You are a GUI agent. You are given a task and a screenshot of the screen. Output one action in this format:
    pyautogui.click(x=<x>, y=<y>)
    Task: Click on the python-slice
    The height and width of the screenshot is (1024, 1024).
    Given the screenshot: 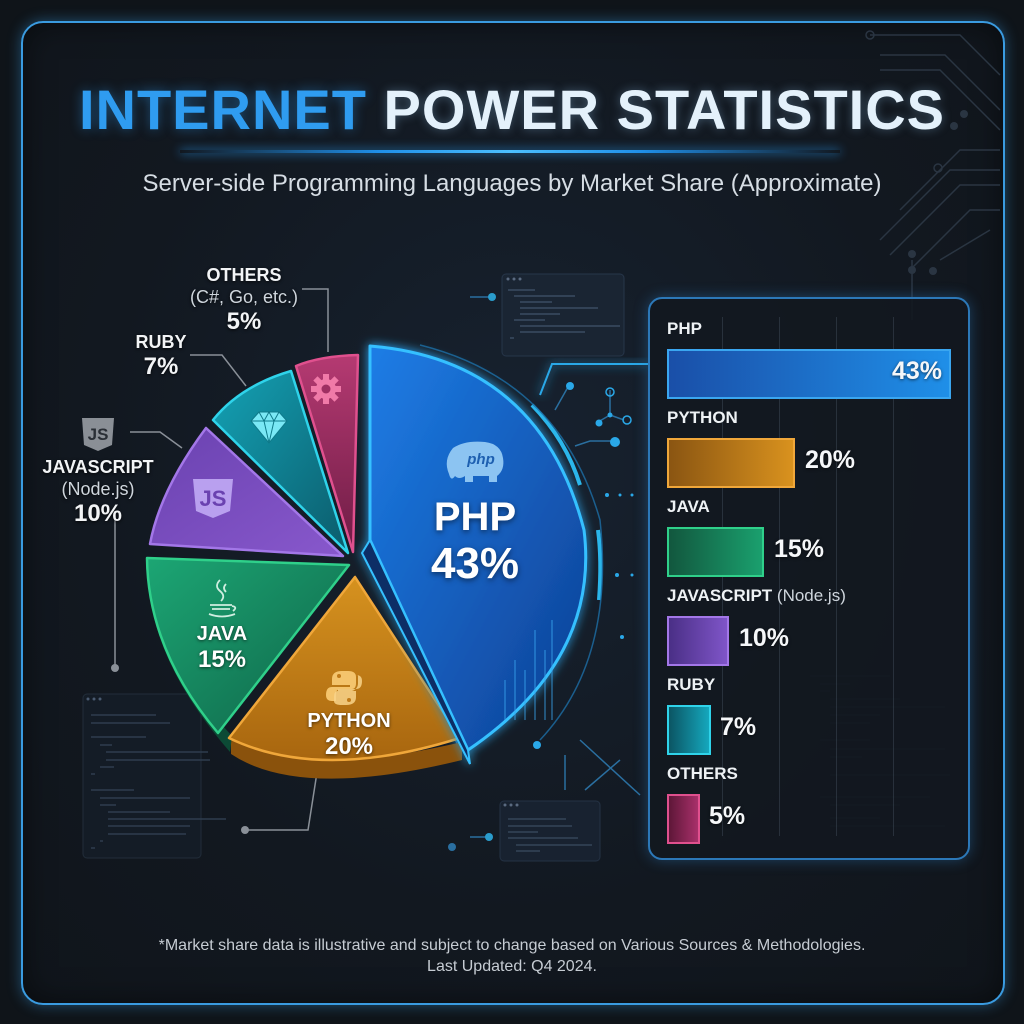 What is the action you would take?
    pyautogui.click(x=344, y=668)
    